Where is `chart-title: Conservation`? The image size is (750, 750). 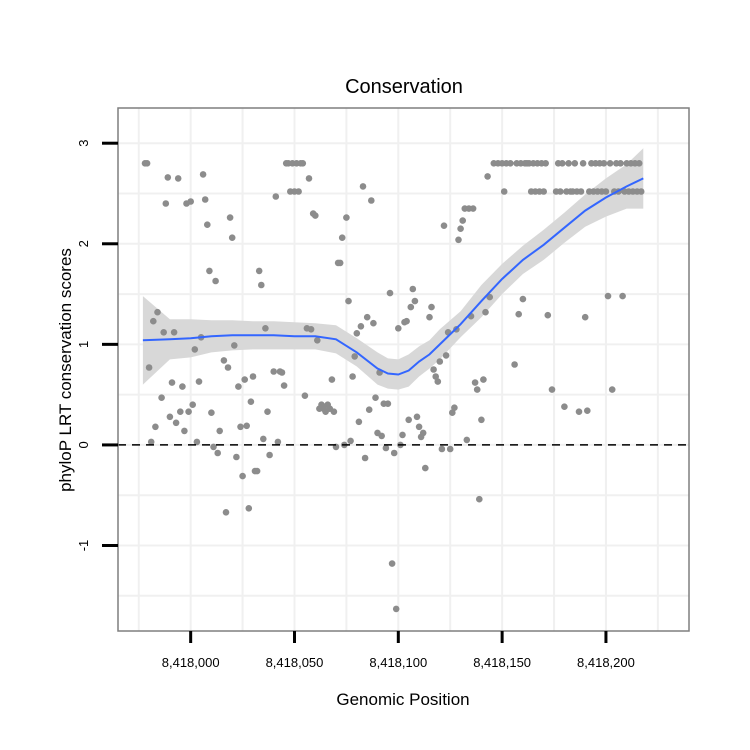
chart-title: Conservation is located at coordinates (404, 87).